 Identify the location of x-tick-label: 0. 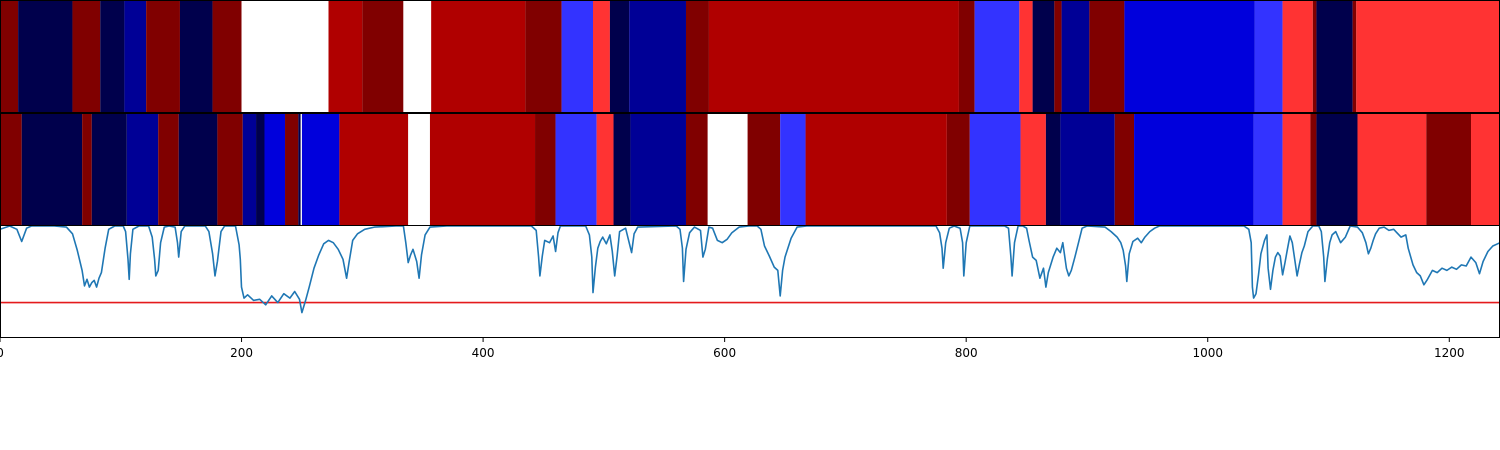
(2, 353).